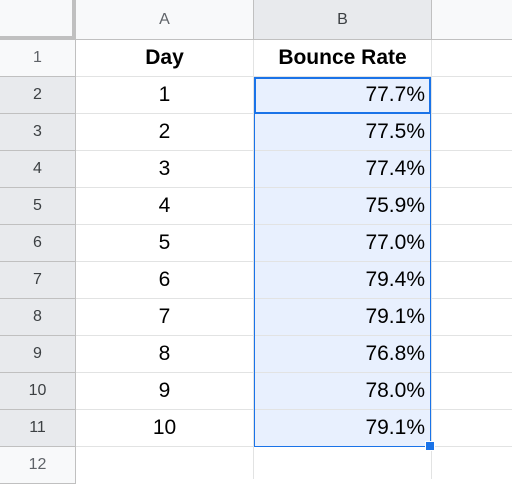 The width and height of the screenshot is (512, 484). Describe the element at coordinates (38, 132) in the screenshot. I see `row-header-3: 3` at that location.